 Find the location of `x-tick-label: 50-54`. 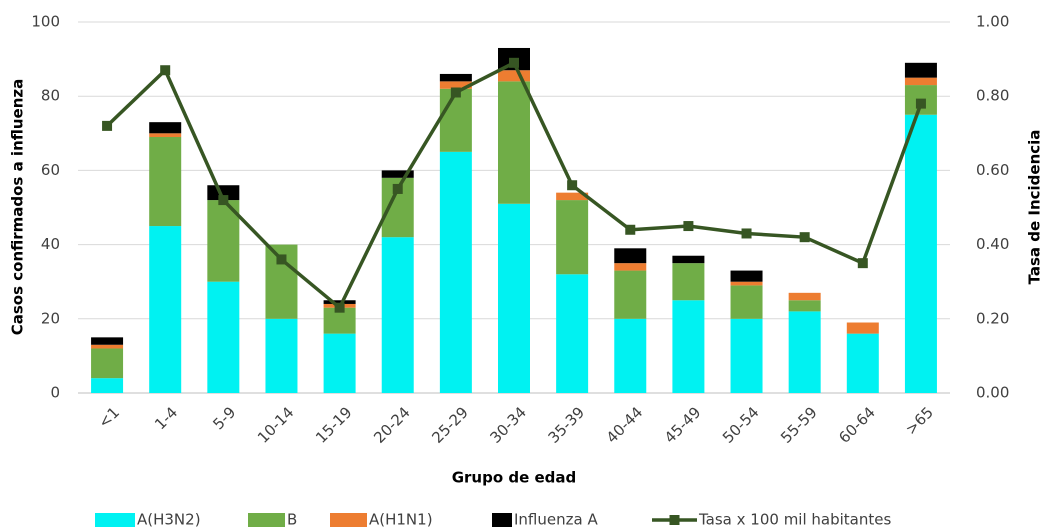

x-tick-label: 50-54 is located at coordinates (741, 425).